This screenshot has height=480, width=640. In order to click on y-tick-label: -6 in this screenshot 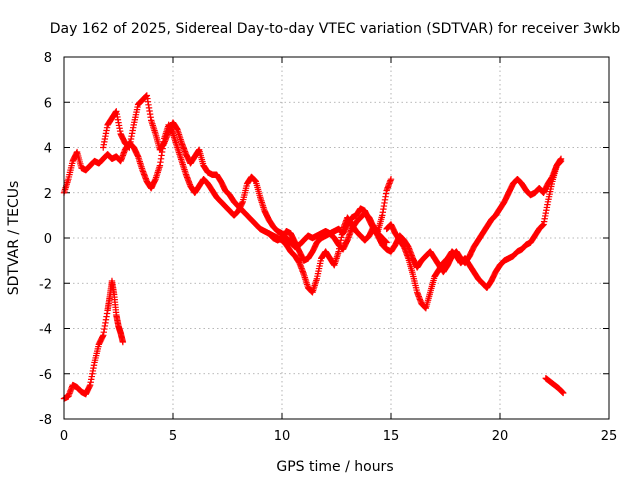, I will do `click(45, 375)`.